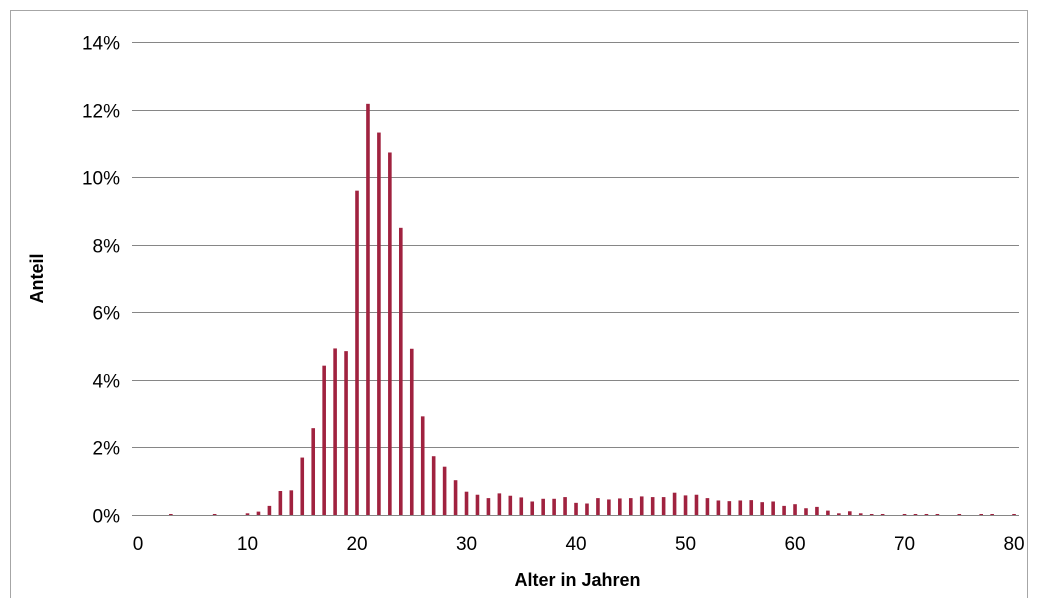  I want to click on y-tick-label: 12%, so click(101, 112).